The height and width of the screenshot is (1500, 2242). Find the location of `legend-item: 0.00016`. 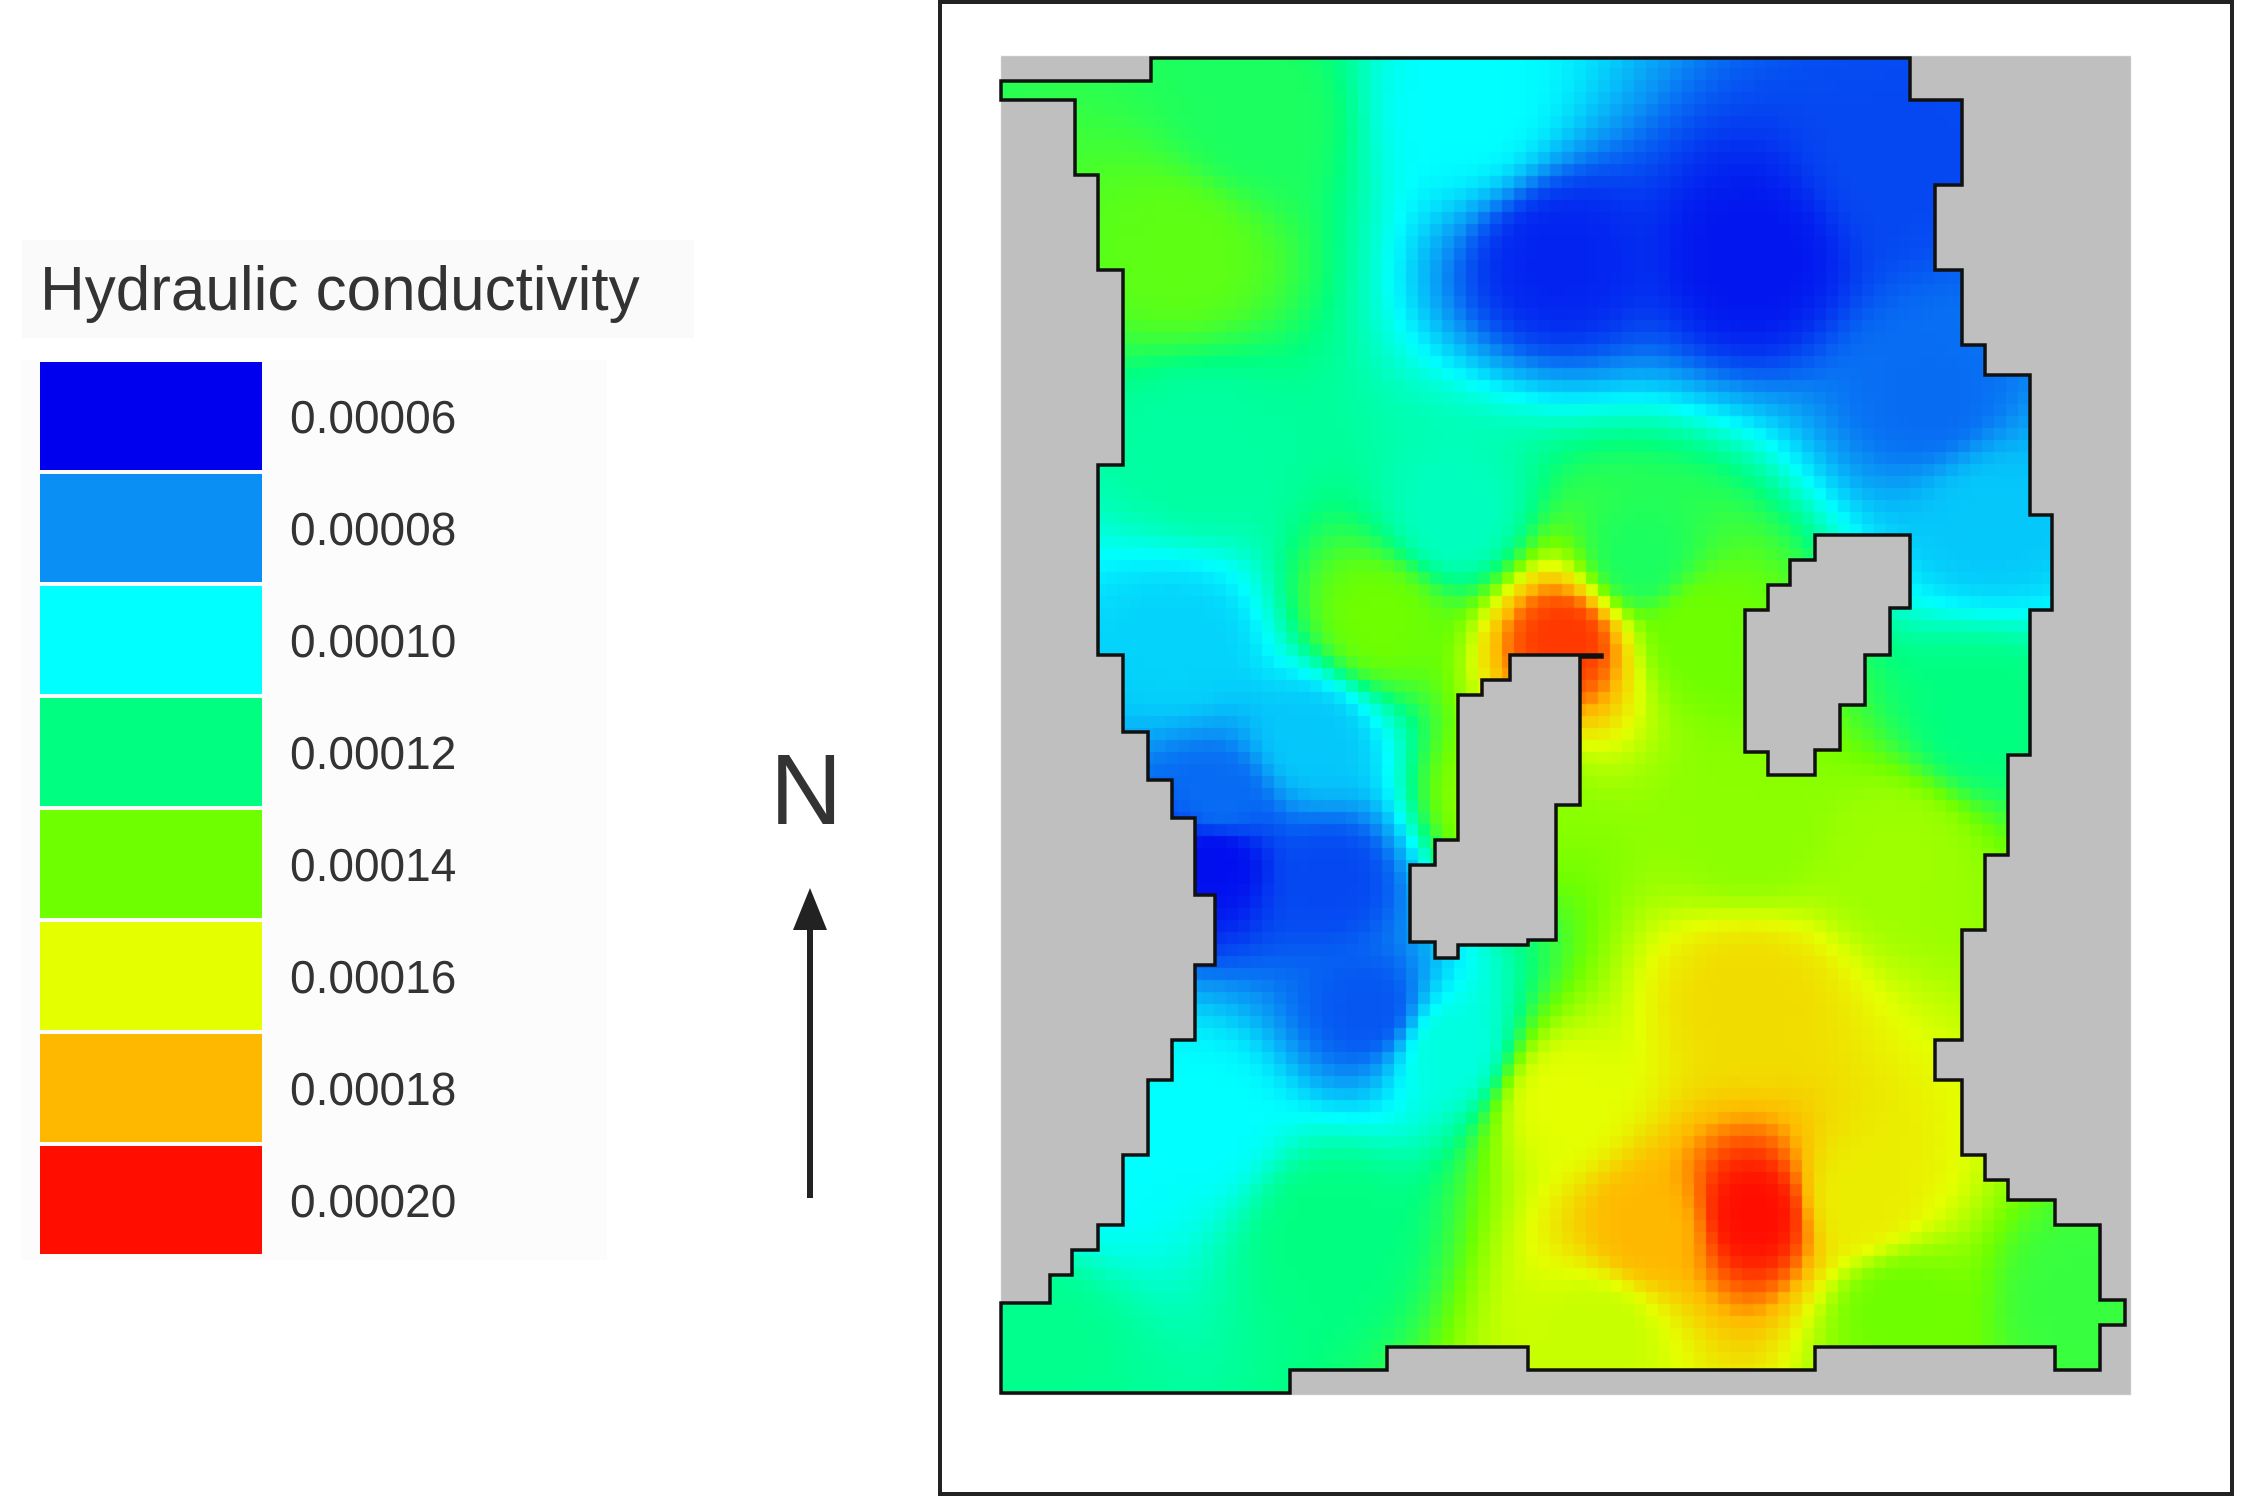

legend-item: 0.00016 is located at coordinates (320, 978).